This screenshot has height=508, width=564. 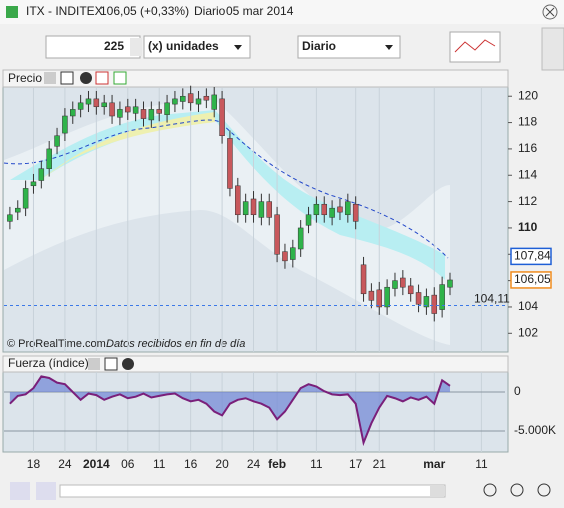 I want to click on area, so click(x=229, y=409).